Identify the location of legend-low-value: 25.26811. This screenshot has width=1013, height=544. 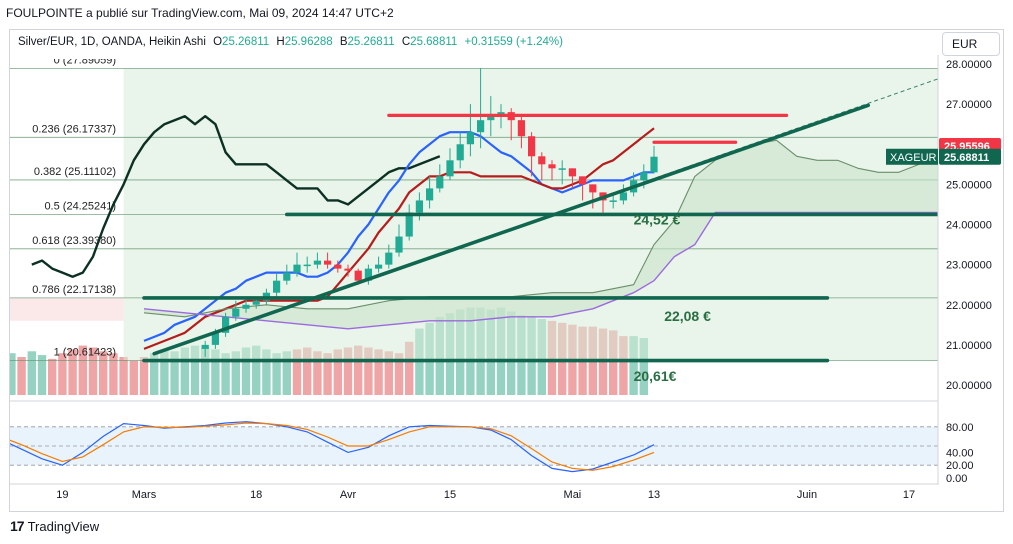
(371, 42).